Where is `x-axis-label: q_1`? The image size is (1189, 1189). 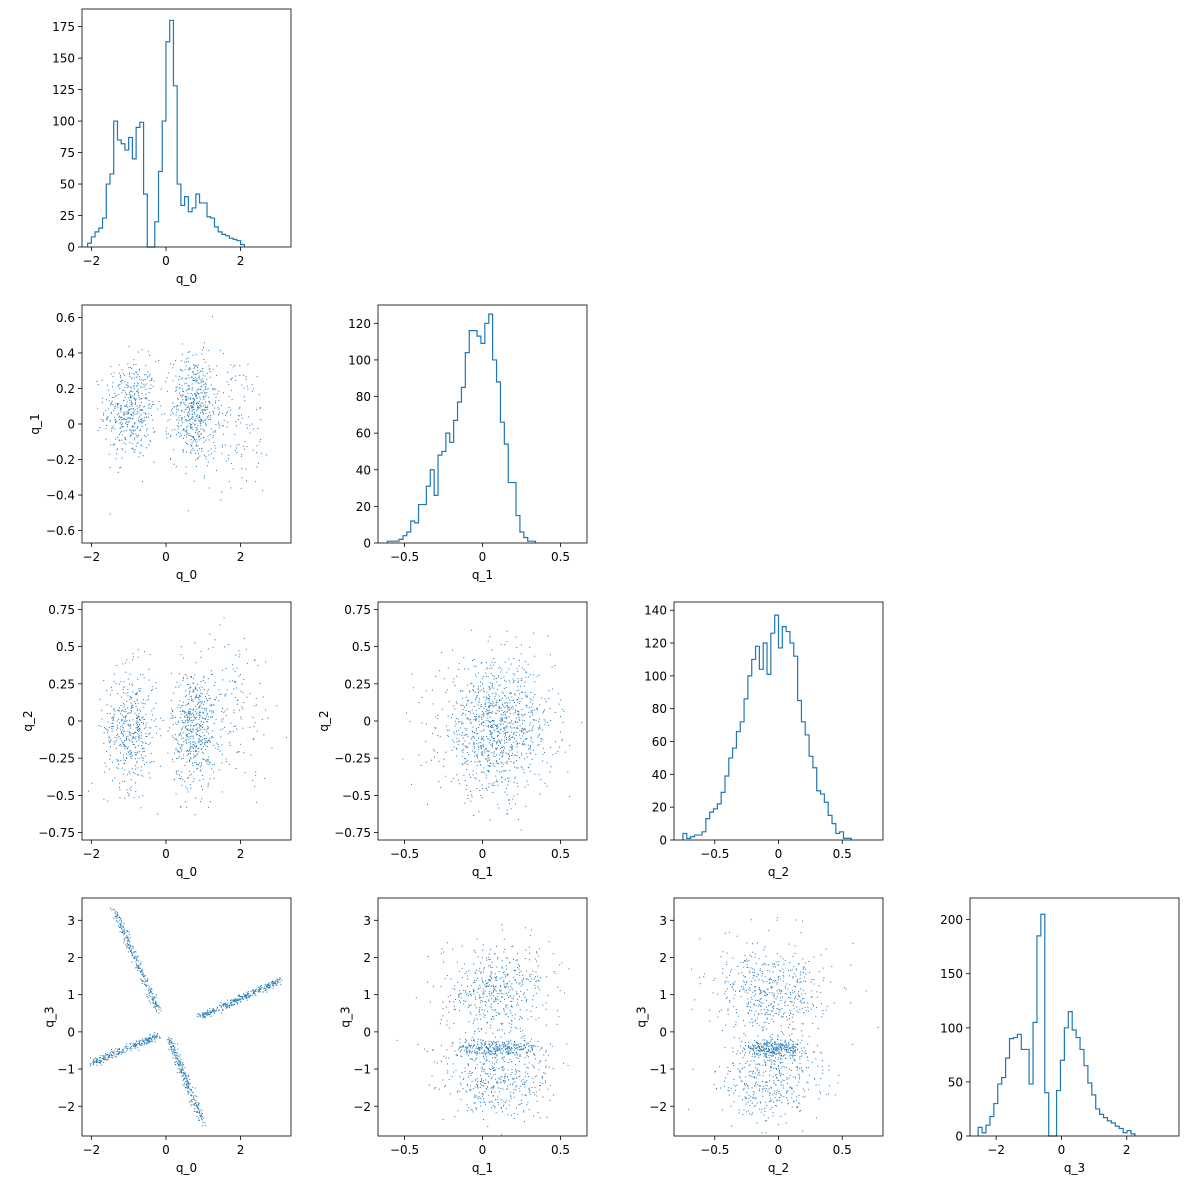
x-axis-label: q_1 is located at coordinates (482, 575).